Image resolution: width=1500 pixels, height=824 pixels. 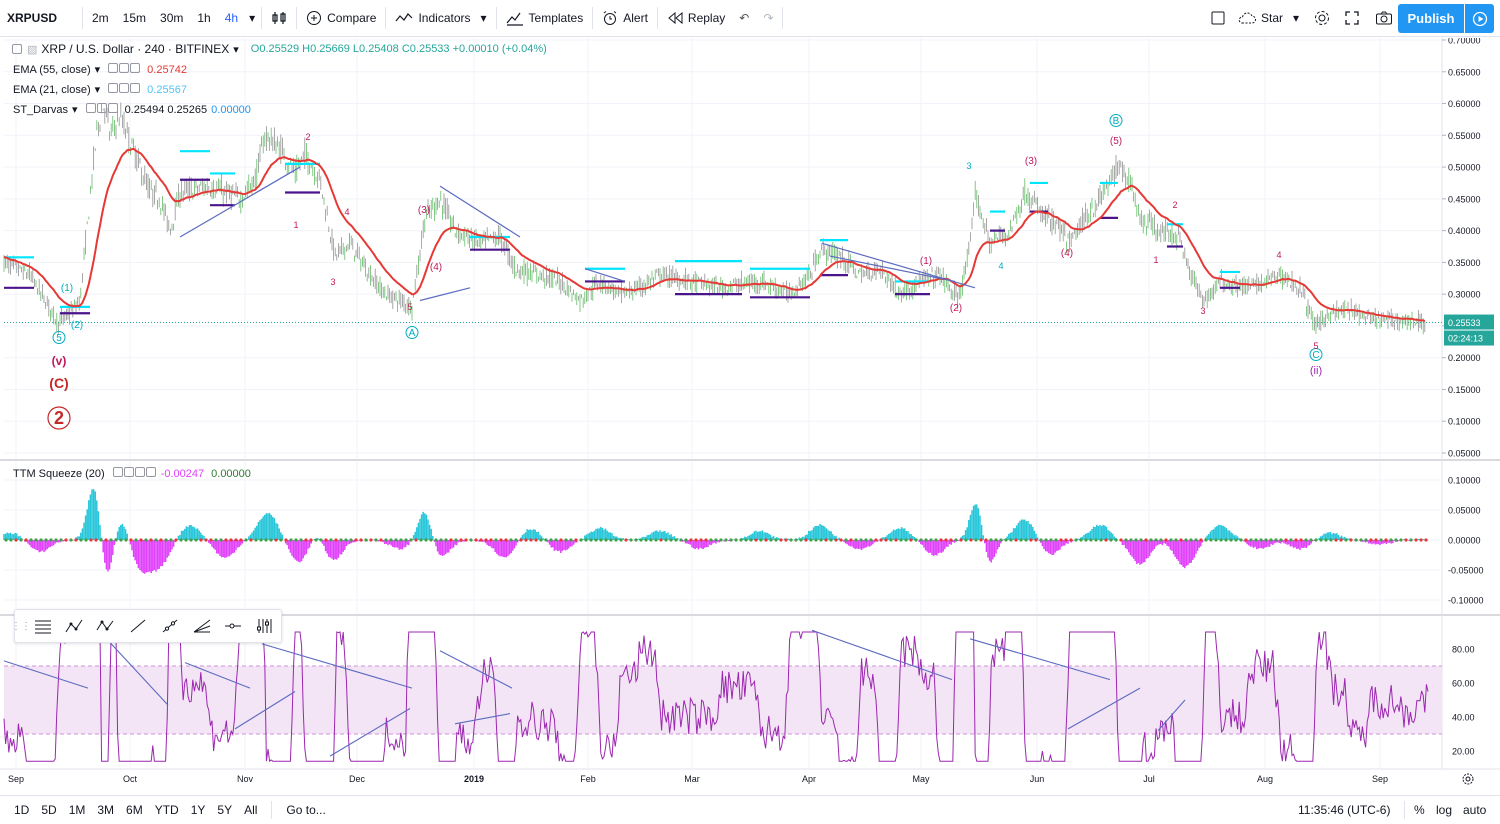 I want to click on redo-icon: ↷, so click(x=768, y=18).